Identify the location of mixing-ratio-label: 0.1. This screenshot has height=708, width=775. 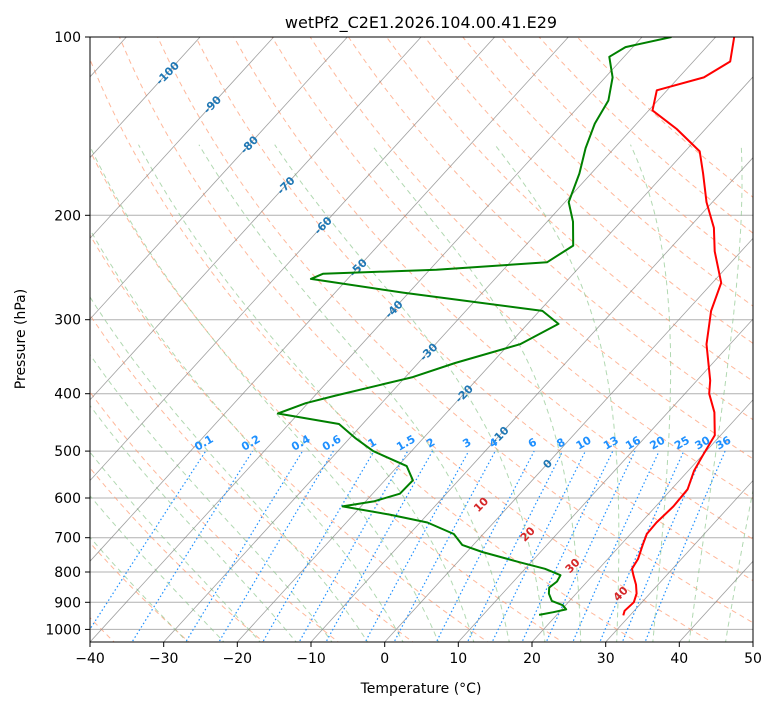
(203, 443).